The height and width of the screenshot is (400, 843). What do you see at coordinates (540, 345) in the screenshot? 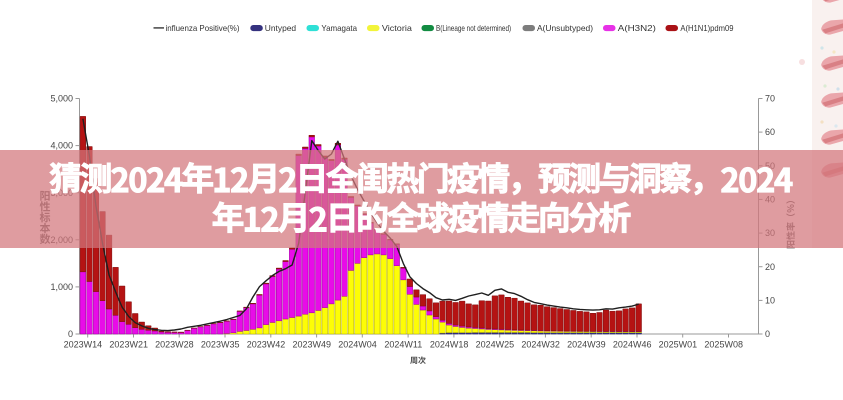
I see `svg-text: 2024W32` at bounding box center [540, 345].